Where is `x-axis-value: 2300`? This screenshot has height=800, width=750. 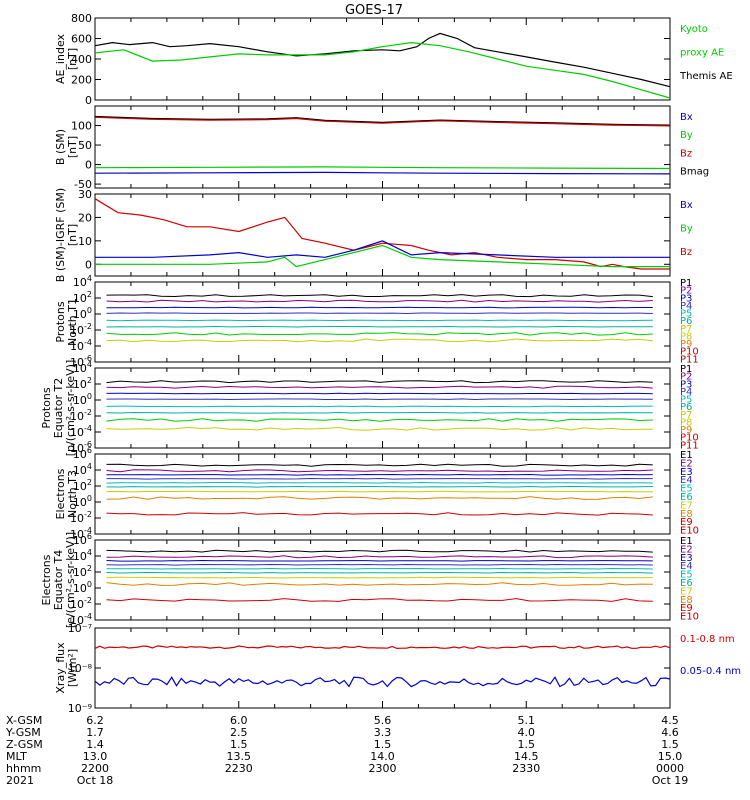 x-axis-value: 2300 is located at coordinates (383, 768).